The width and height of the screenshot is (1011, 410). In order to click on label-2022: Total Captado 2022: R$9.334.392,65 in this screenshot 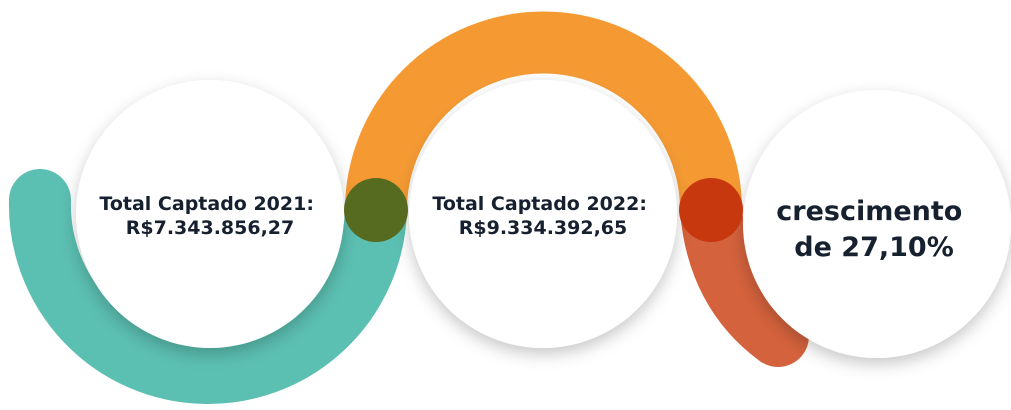, I will do `click(542, 216)`.